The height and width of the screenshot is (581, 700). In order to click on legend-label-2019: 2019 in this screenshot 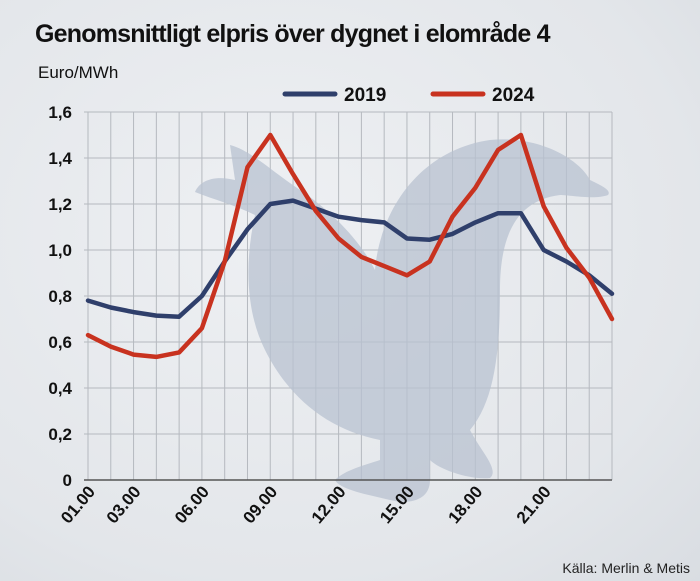, I will do `click(365, 95)`.